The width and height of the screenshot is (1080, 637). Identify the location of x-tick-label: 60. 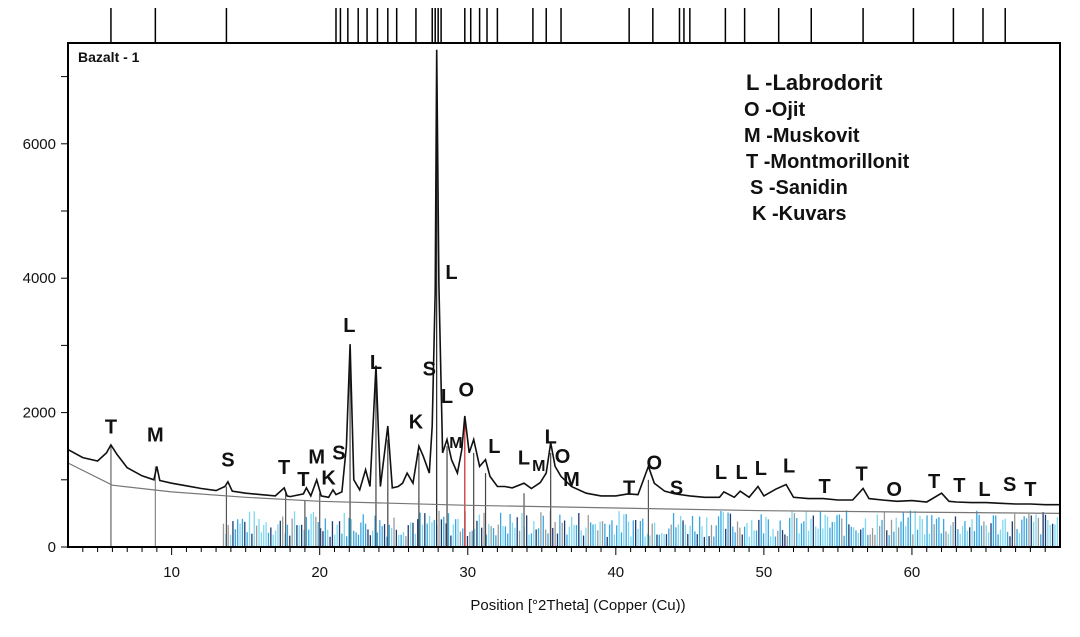
(912, 572).